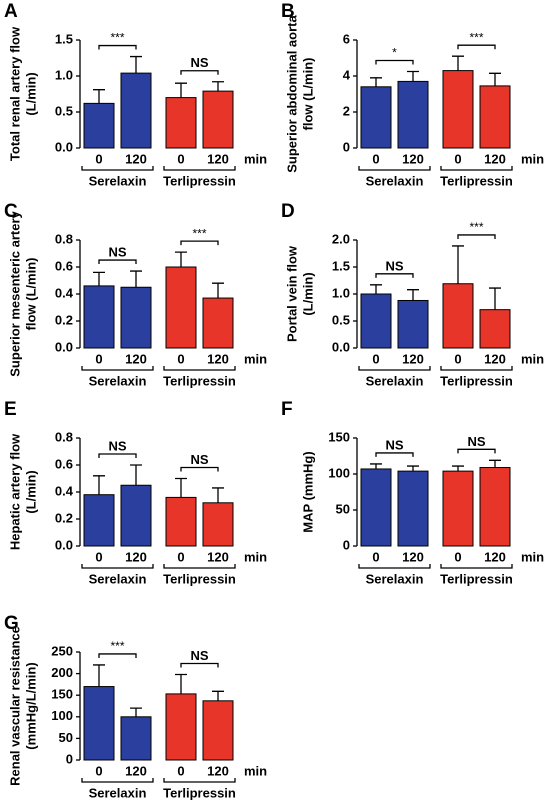  What do you see at coordinates (30, 705) in the screenshot?
I see `y-axis-label: (mmHg/L/min)` at bounding box center [30, 705].